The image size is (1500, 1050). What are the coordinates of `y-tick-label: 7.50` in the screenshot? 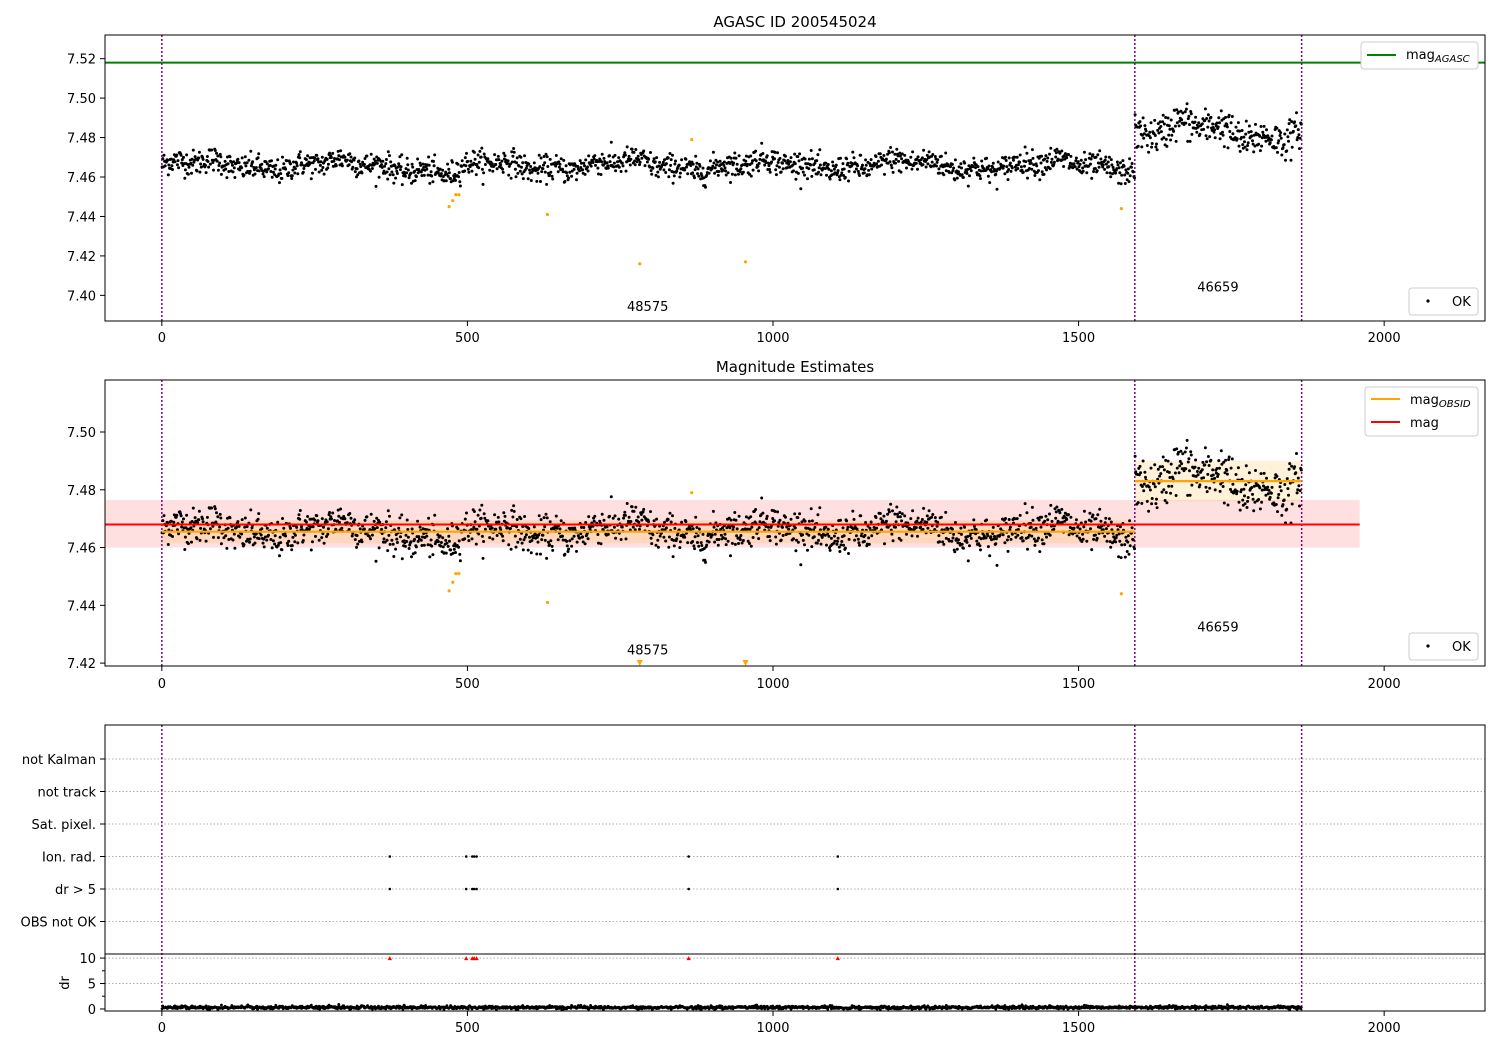 It's located at (81, 99).